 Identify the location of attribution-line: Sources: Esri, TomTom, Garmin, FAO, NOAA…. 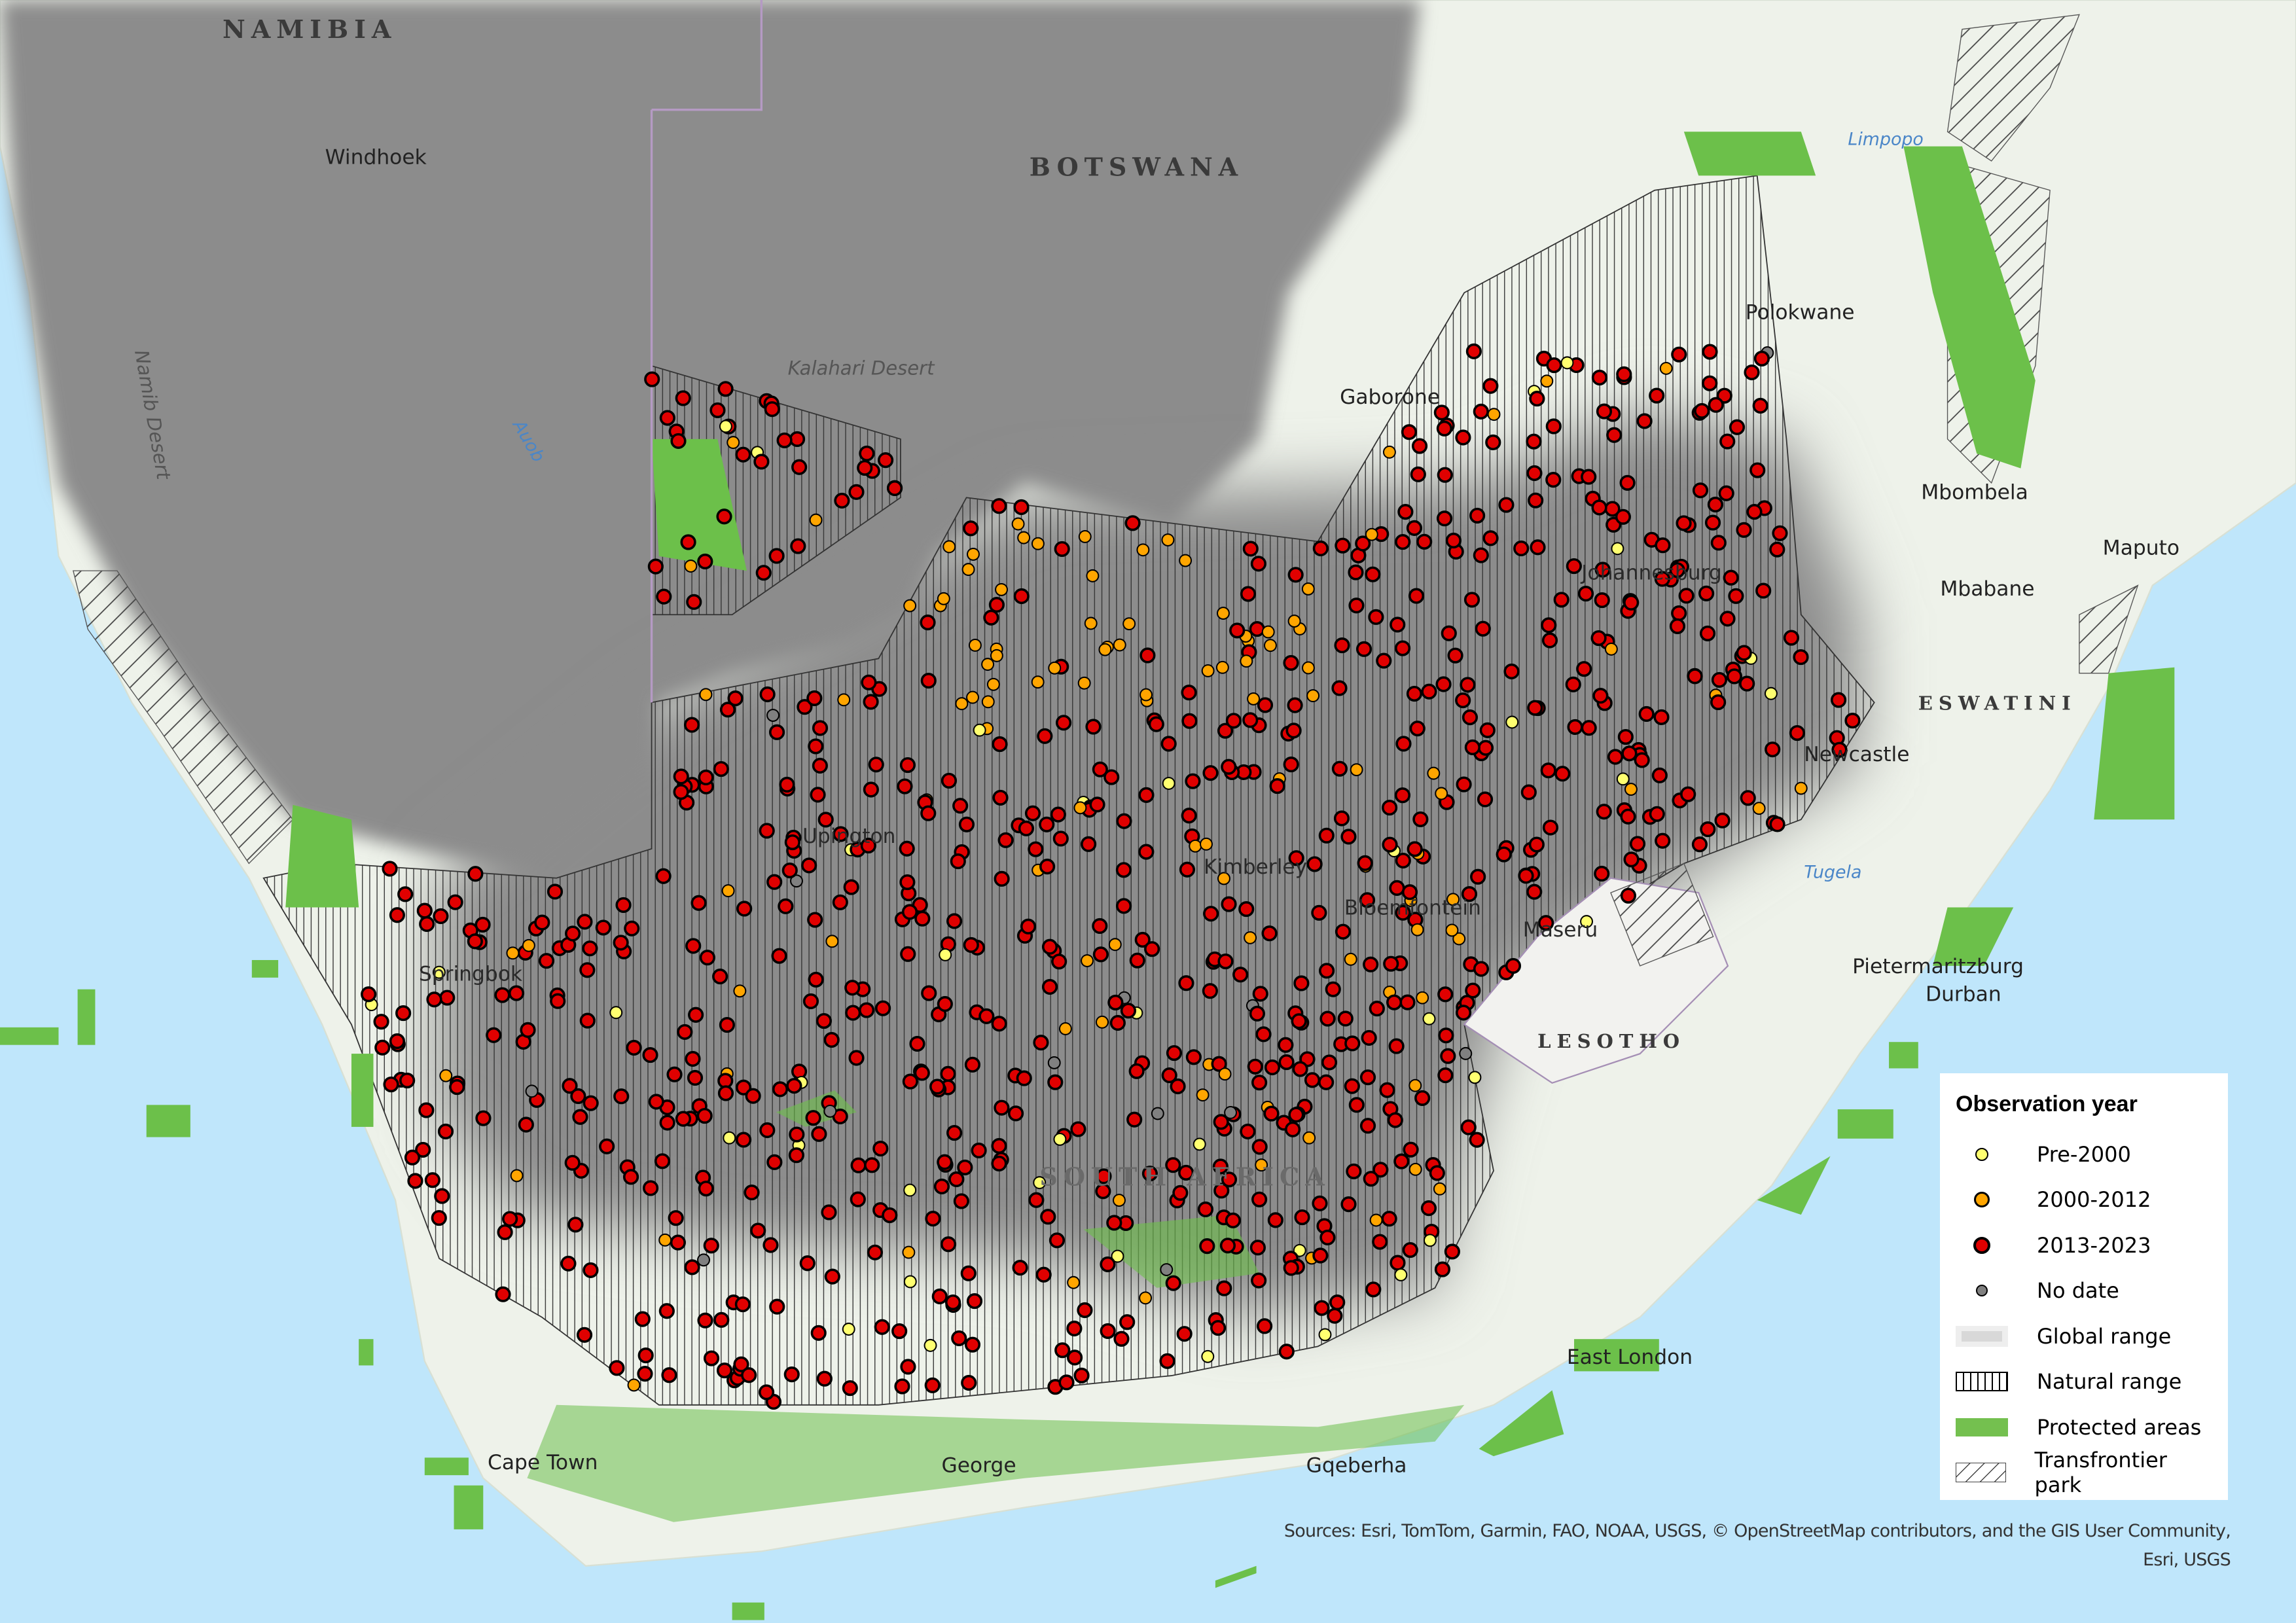
(1757, 1531).